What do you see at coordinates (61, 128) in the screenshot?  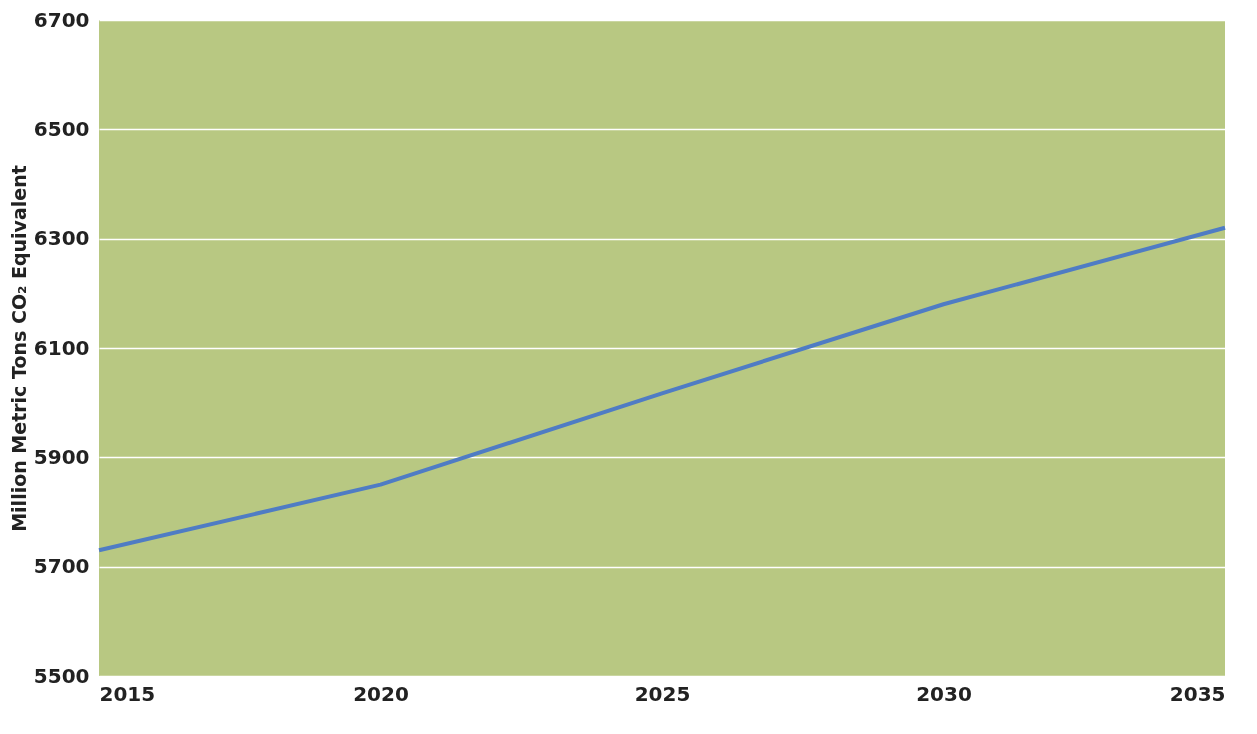 I see `y-tick-label: 6500` at bounding box center [61, 128].